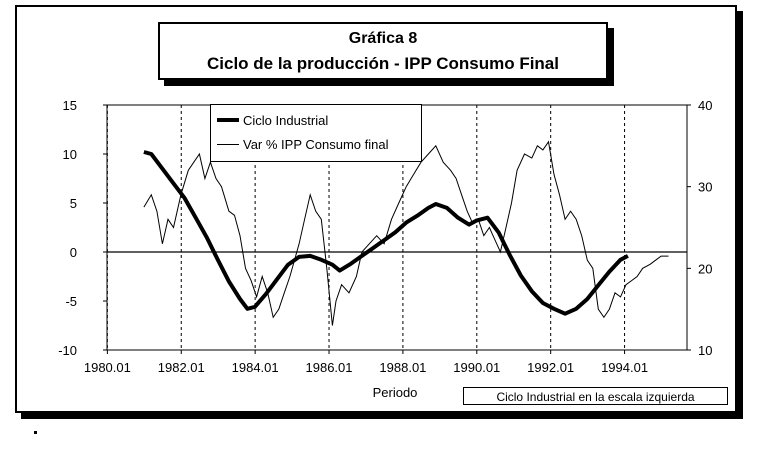 The height and width of the screenshot is (449, 763). What do you see at coordinates (705, 187) in the screenshot?
I see `right-tick-label: 30` at bounding box center [705, 187].